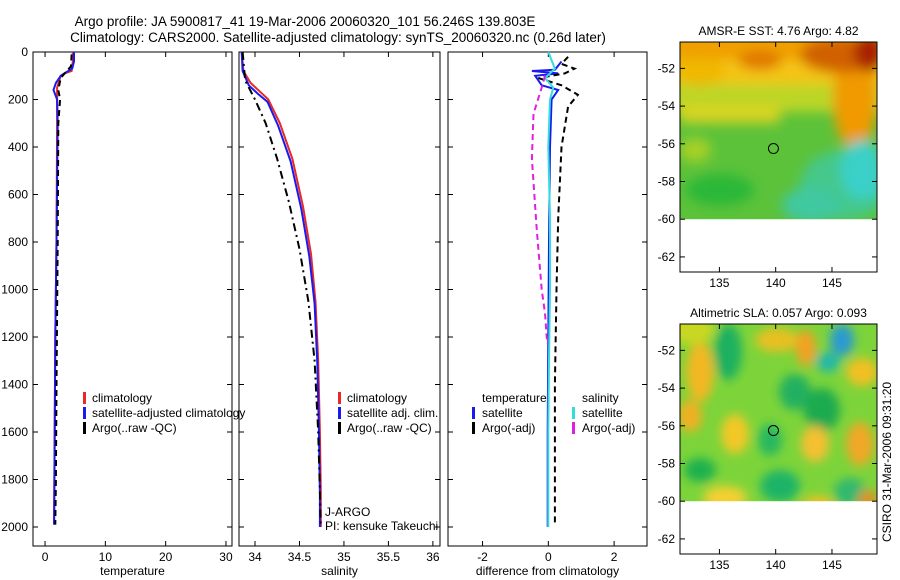 This screenshot has width=900, height=580. Describe the element at coordinates (347, 512) in the screenshot. I see `salinity-annotation: J-ARGO` at that location.